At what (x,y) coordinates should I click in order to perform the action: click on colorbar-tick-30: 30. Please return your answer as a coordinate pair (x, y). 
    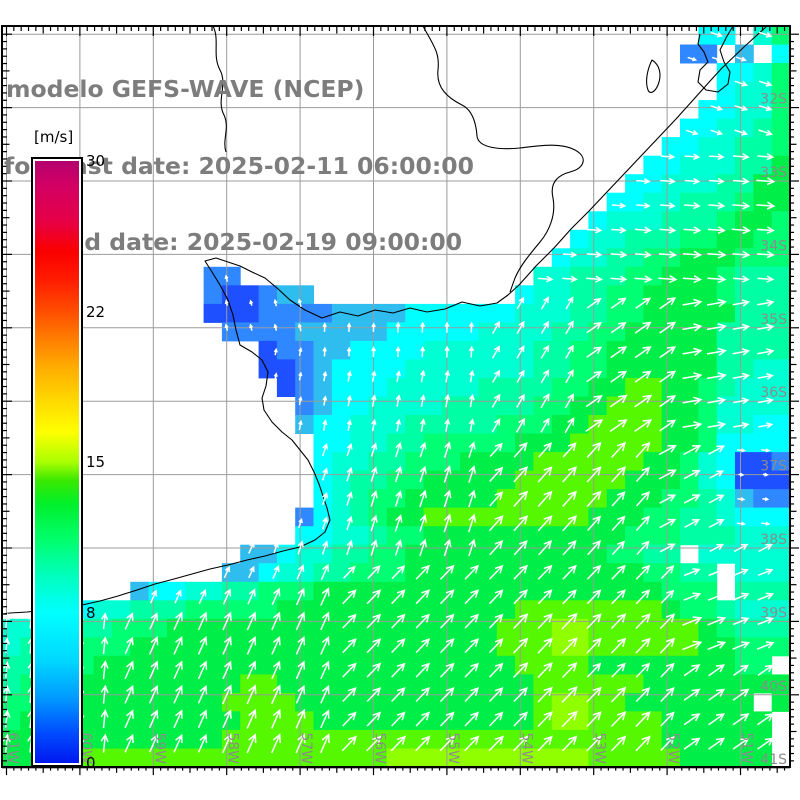
    Looking at the image, I should click on (96, 161).